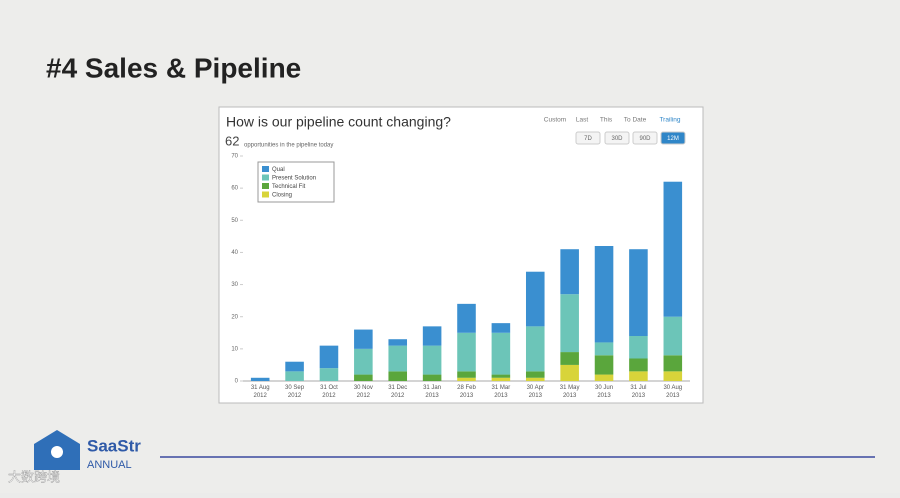 This screenshot has width=900, height=498. I want to click on x-tick-label: 30 Jun 2013, so click(604, 392).